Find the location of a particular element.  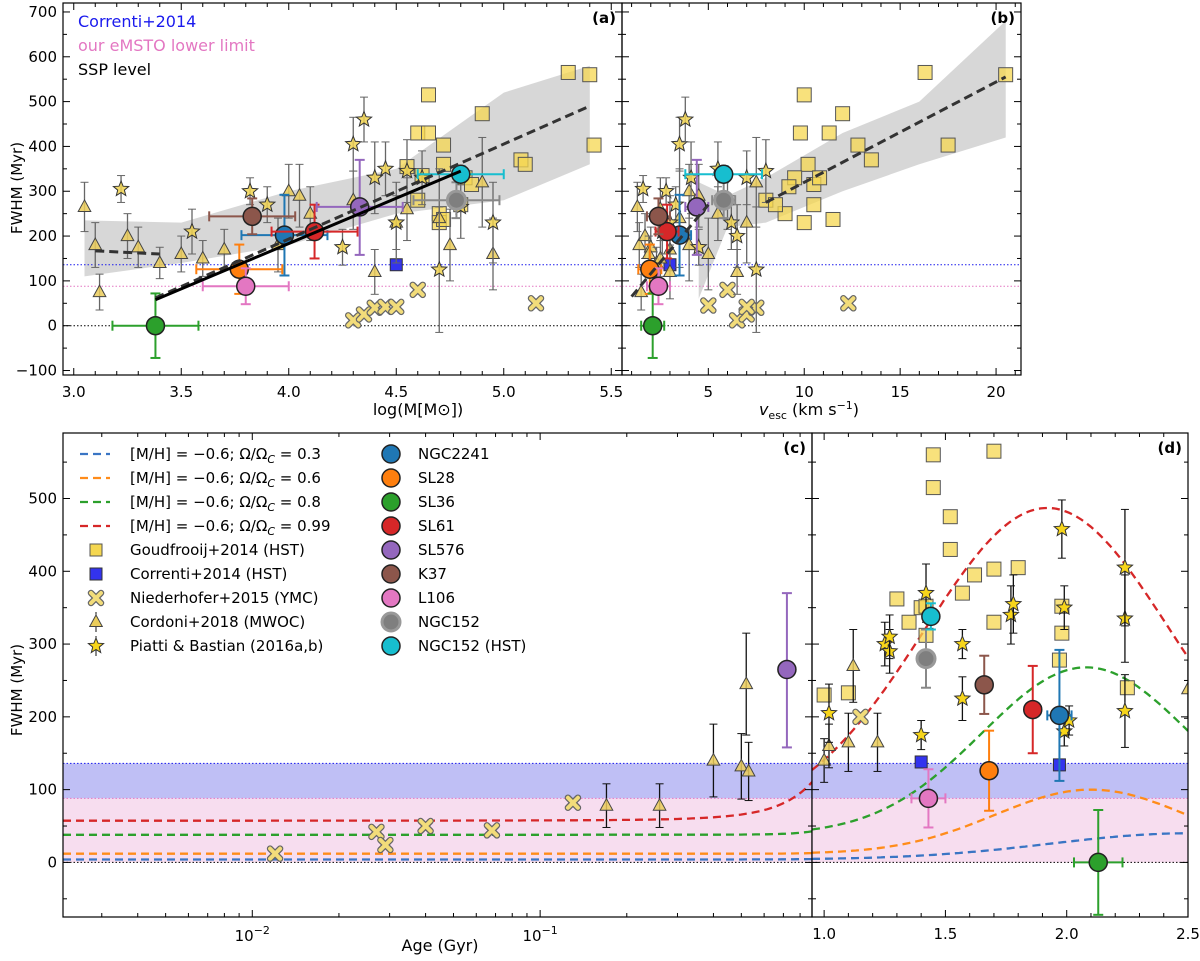

legend-correnti-marker is located at coordinates (96, 574).